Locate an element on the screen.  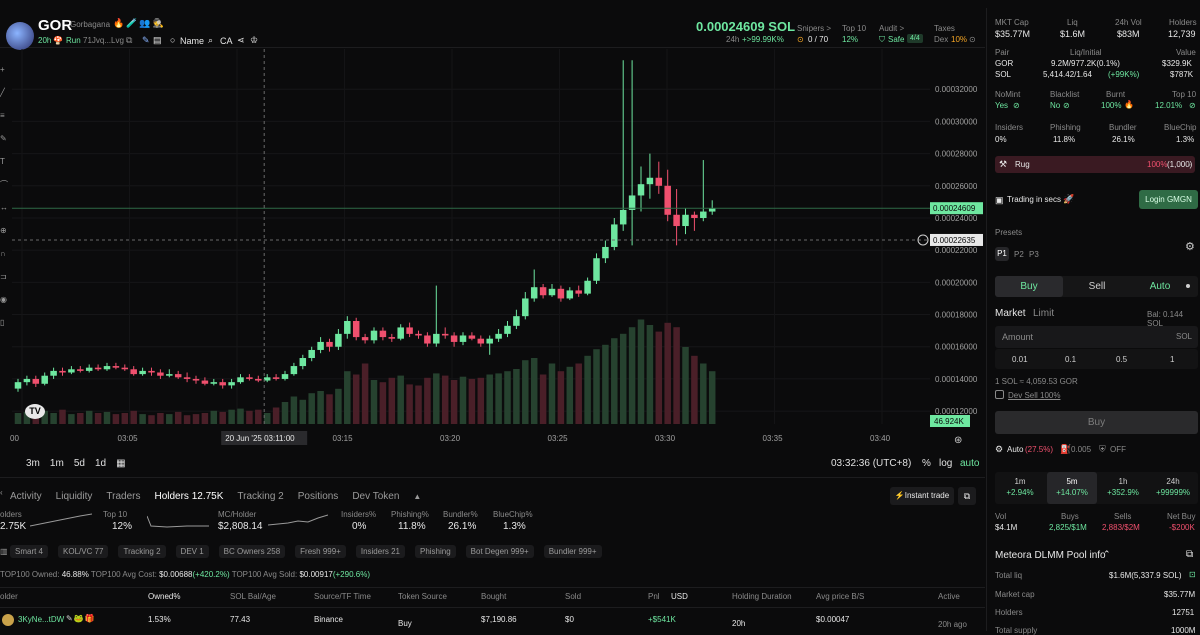
collapse-icon: ▲ is located at coordinates (417, 496).